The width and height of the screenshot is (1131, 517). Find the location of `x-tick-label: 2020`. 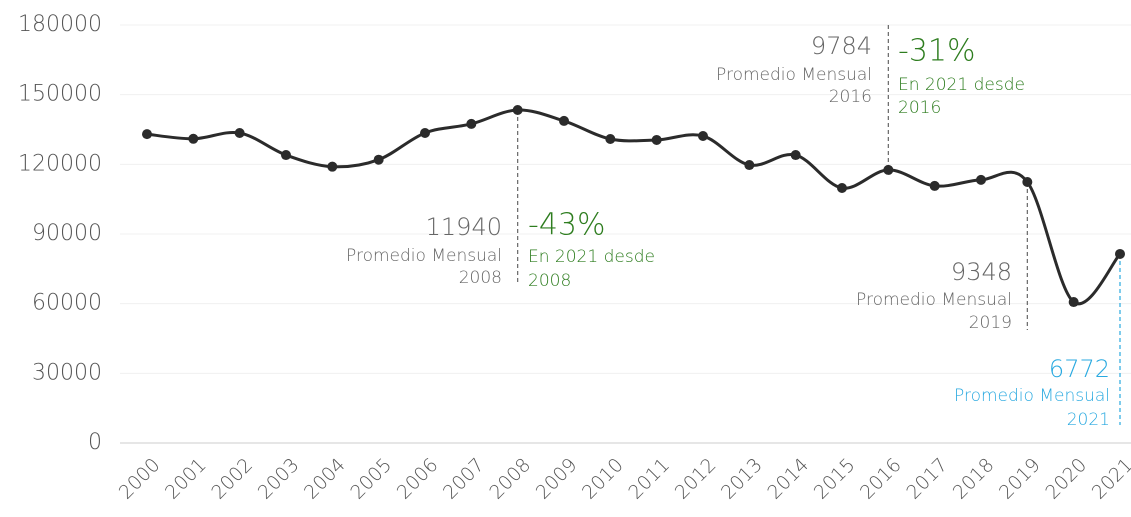

x-tick-label: 2020 is located at coordinates (1066, 479).